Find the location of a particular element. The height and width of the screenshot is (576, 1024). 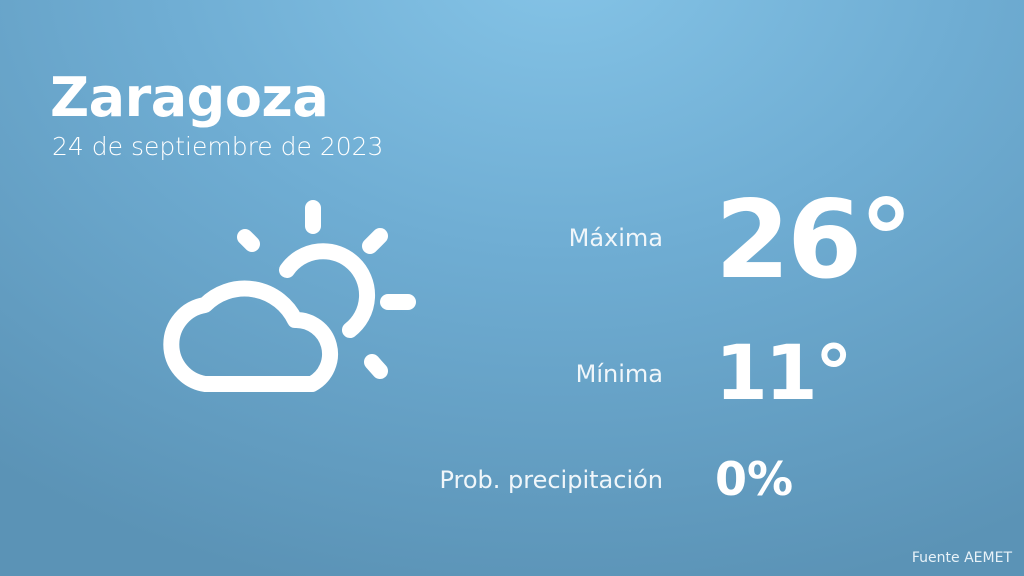

min-label: Mínima is located at coordinates (619, 374).